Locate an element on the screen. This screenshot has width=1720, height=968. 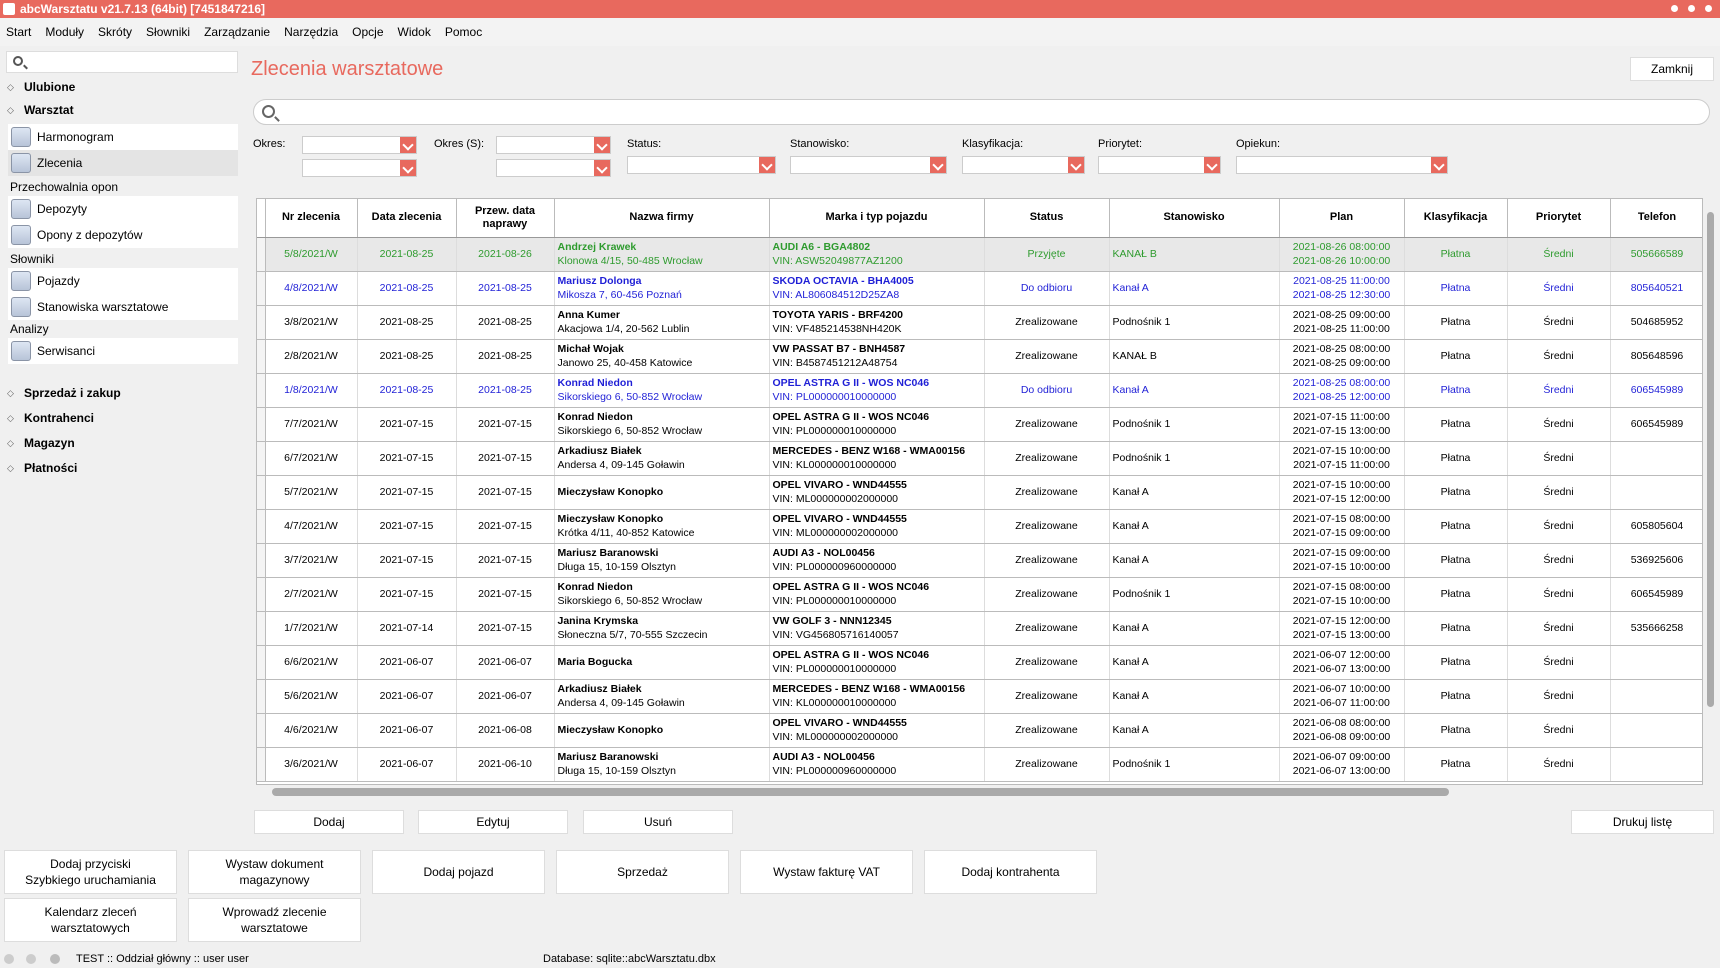
col-pojazd: Marka i typ pojazdu is located at coordinates (877, 218).